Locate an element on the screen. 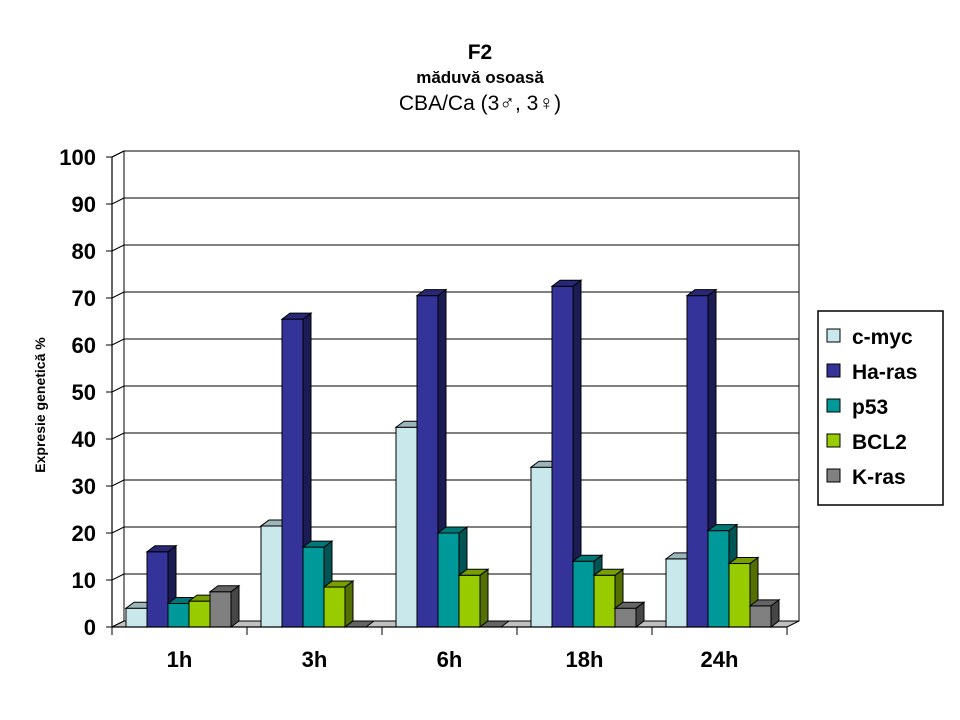  legend-label: p53 is located at coordinates (870, 407).